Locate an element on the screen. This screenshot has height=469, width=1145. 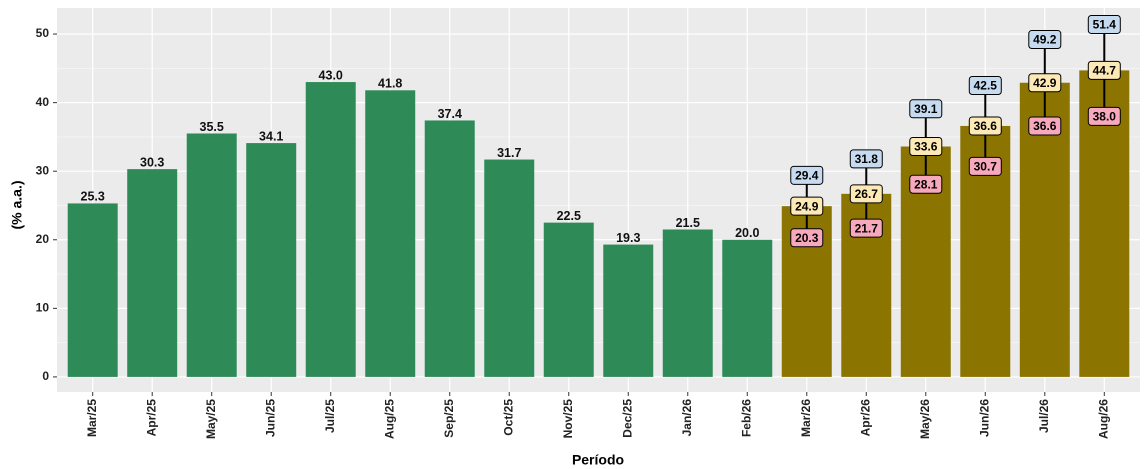
value-label: 44.7 is located at coordinates (1105, 71).